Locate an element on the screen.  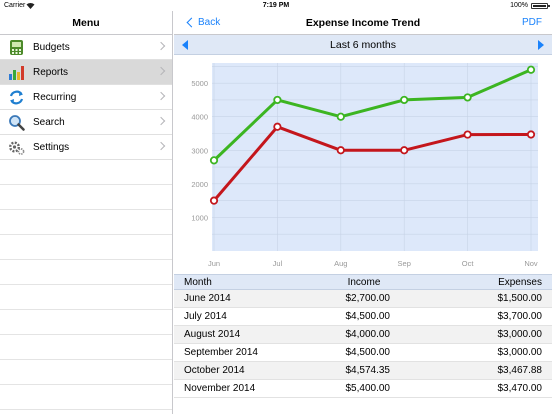
cell-expenses: $3,470.00 is located at coordinates (520, 388).